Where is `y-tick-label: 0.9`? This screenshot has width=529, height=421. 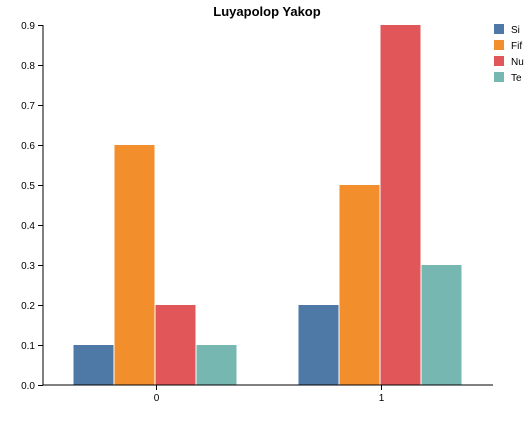 y-tick-label: 0.9 is located at coordinates (28, 26).